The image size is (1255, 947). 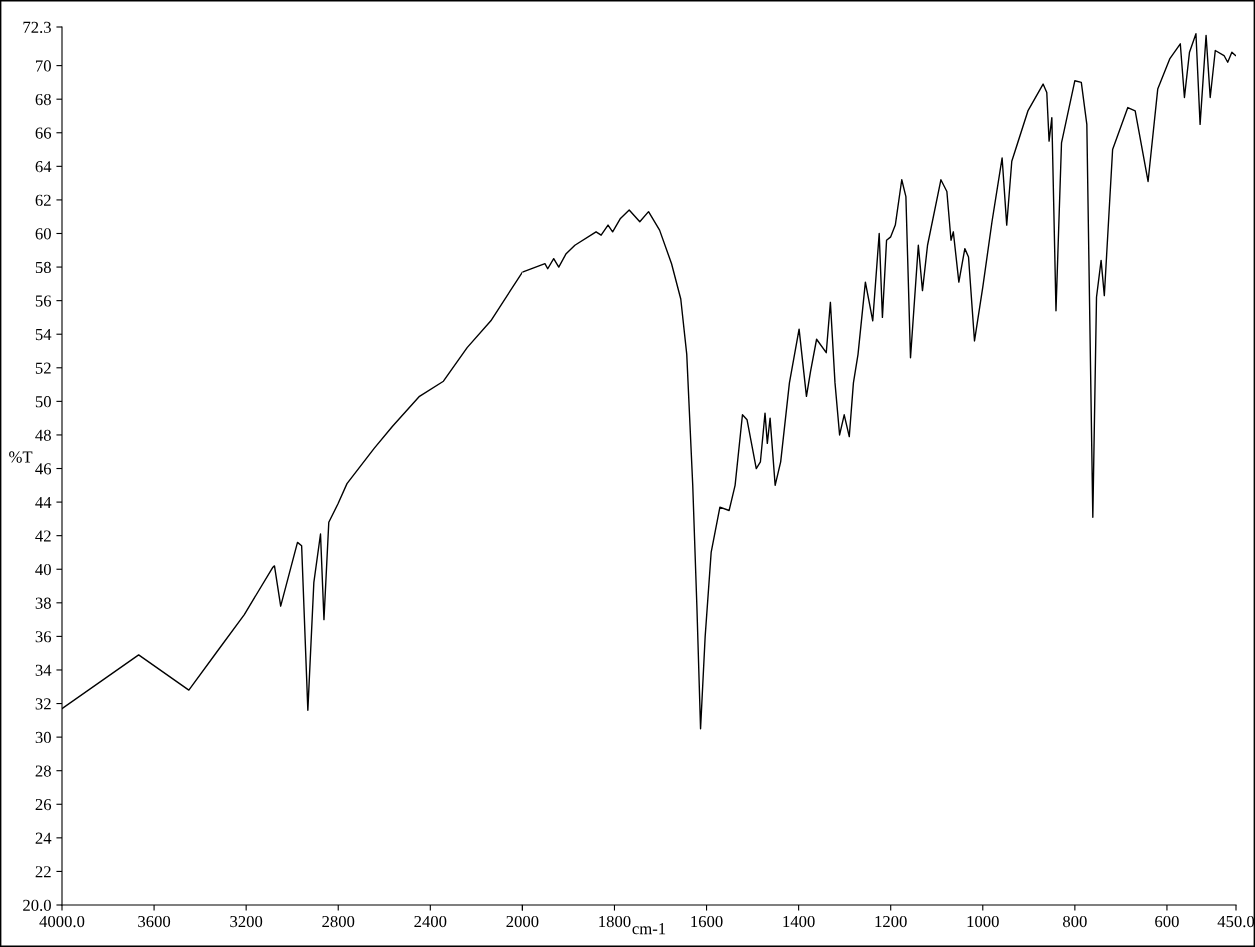 I want to click on x-tick-label: 1400, so click(x=799, y=921).